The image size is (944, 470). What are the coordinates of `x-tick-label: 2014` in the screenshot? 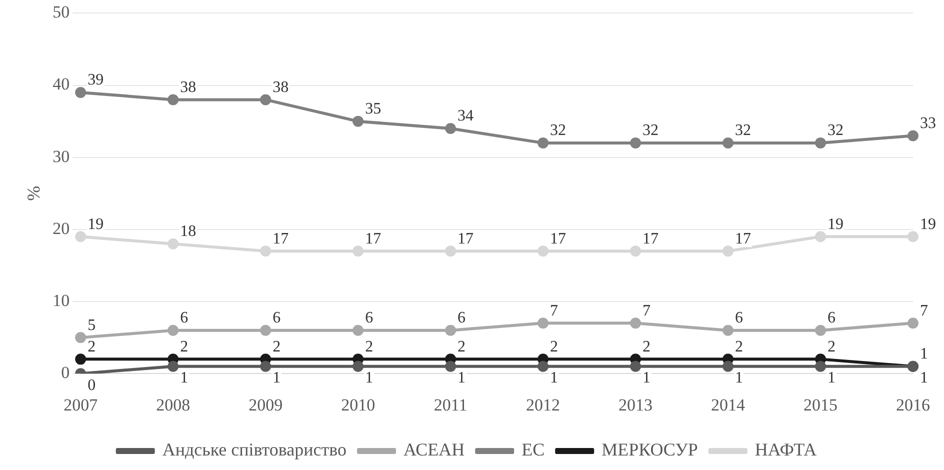 It's located at (728, 404).